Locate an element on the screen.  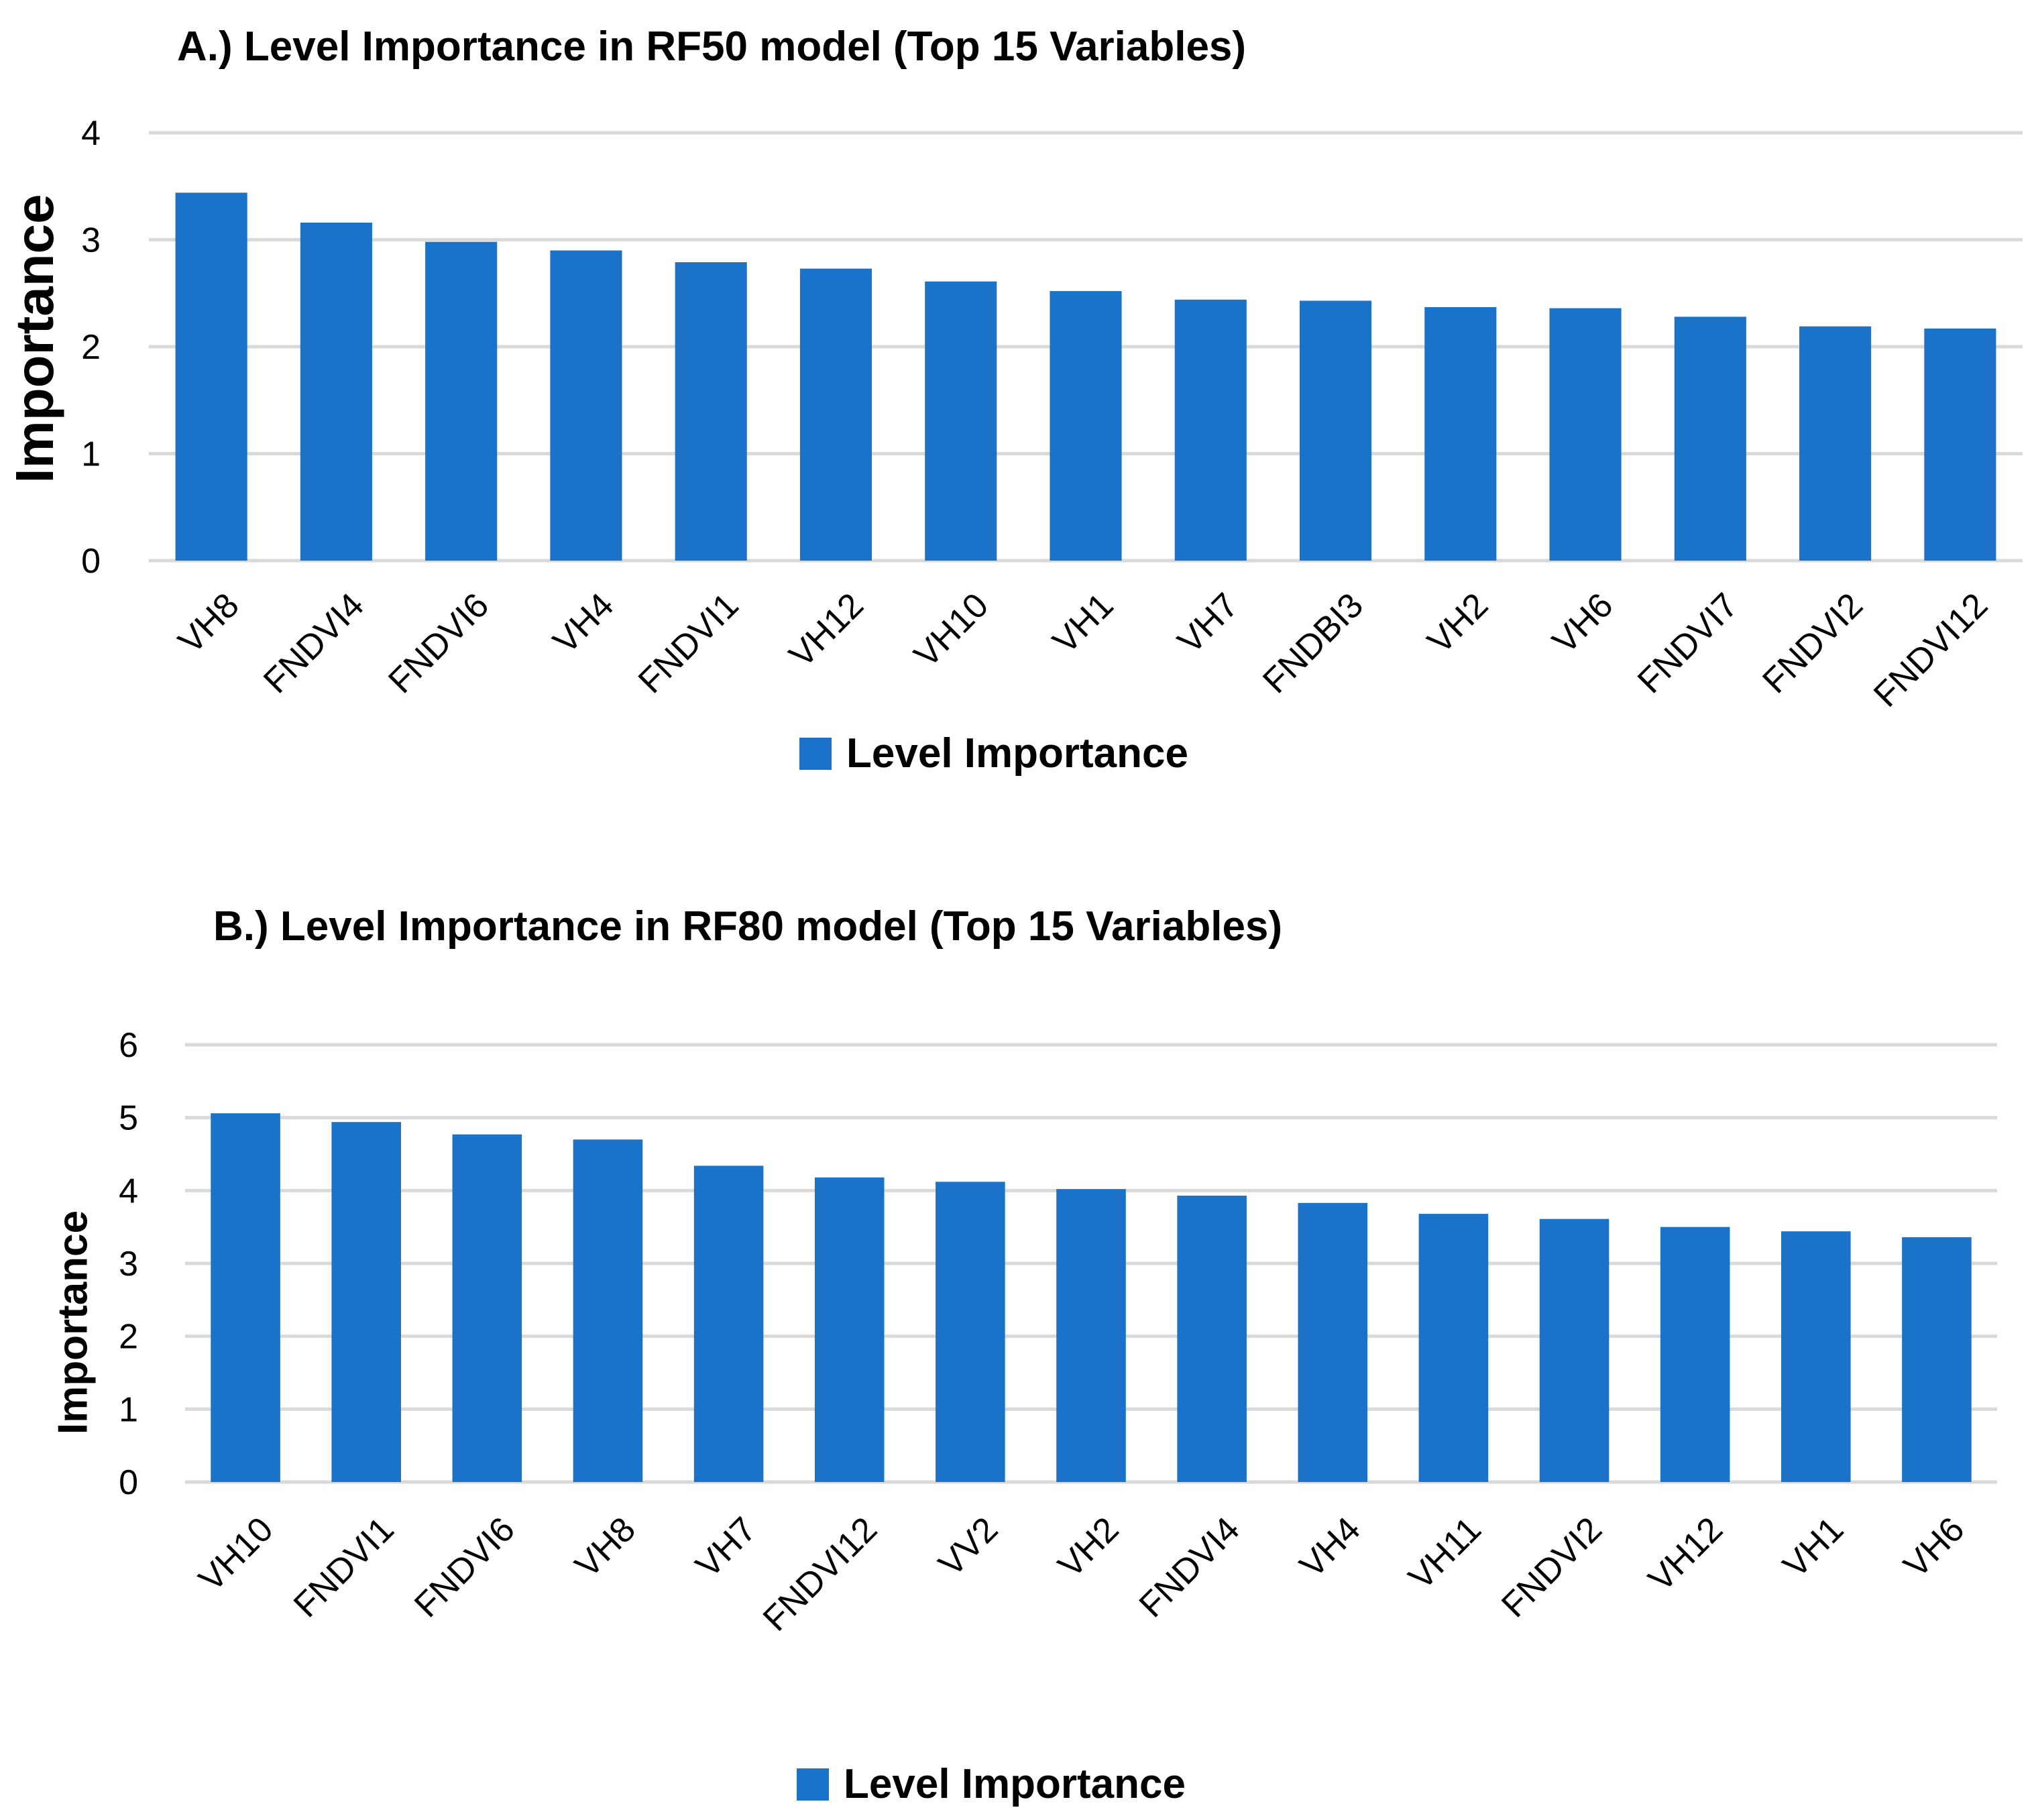
chart-b-ytick-label: 6 is located at coordinates (128, 1045).